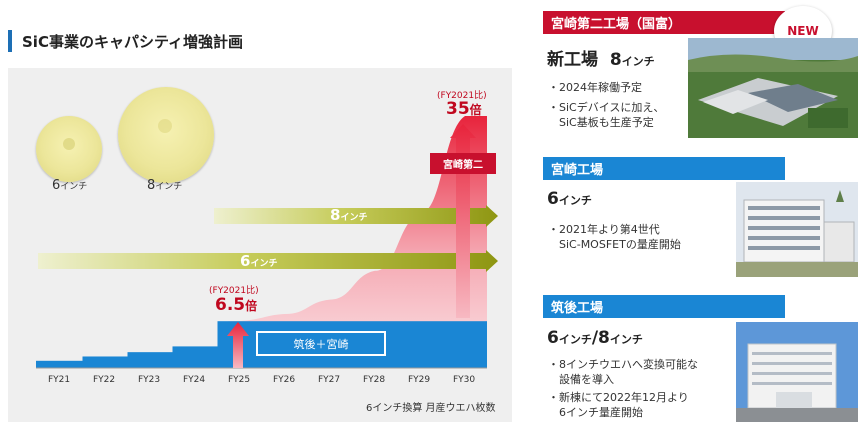  I want to click on base-plants-box: 筑後＋宮崎, so click(321, 343).